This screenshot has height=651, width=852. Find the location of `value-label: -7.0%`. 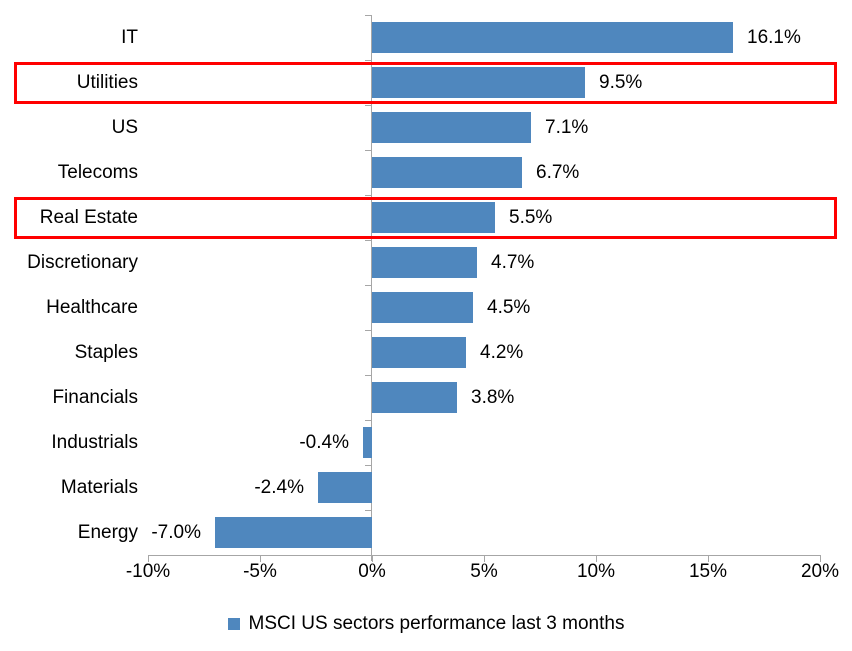

value-label: -7.0% is located at coordinates (176, 532).